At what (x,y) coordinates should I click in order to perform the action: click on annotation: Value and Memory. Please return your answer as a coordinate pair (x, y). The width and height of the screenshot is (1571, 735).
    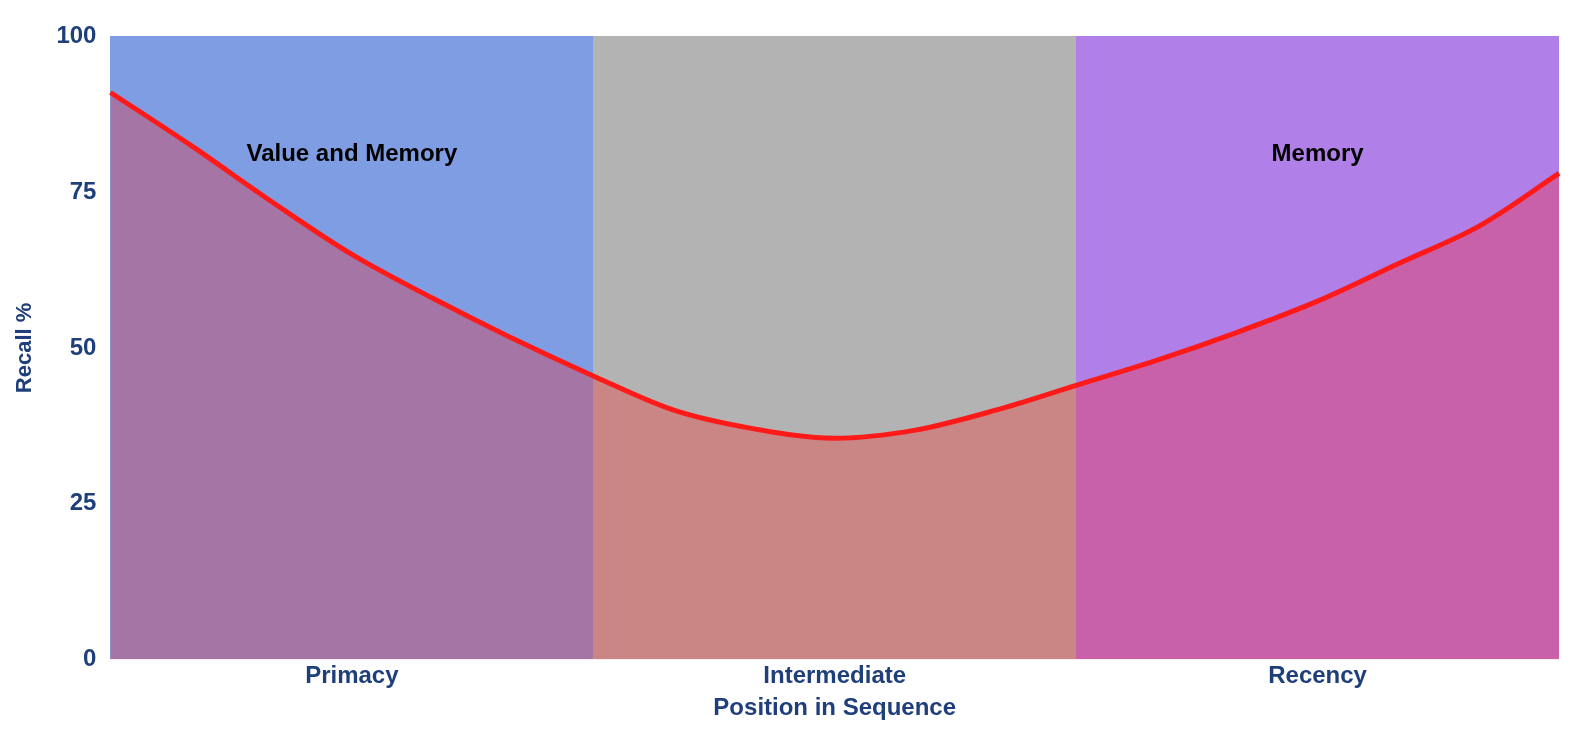
    Looking at the image, I should click on (352, 153).